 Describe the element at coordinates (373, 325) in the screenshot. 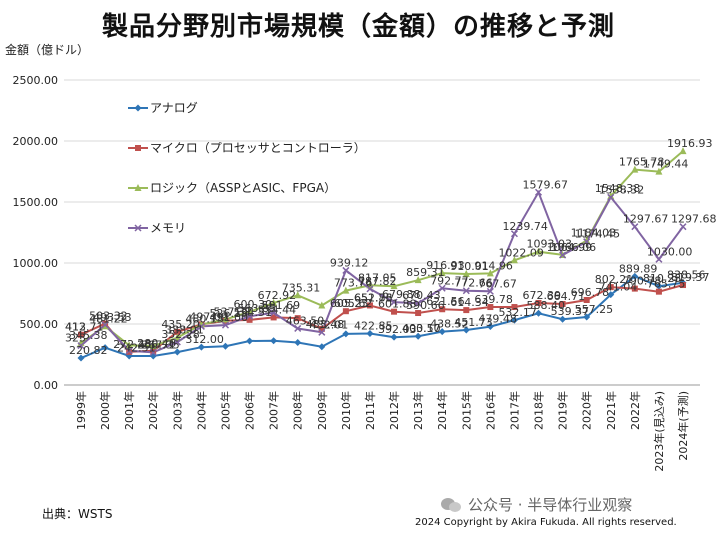

I see `data-label: 422.85` at that location.